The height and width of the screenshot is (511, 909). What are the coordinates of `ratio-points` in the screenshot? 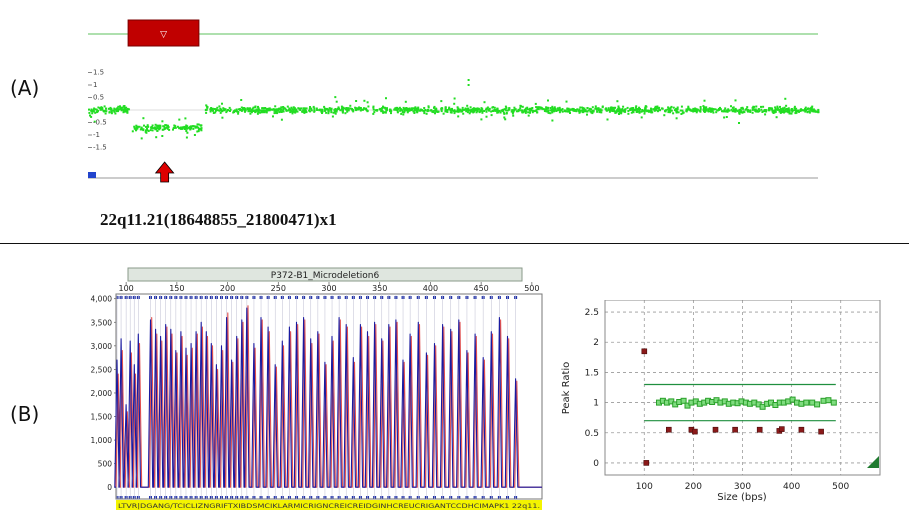 It's located at (739, 407).